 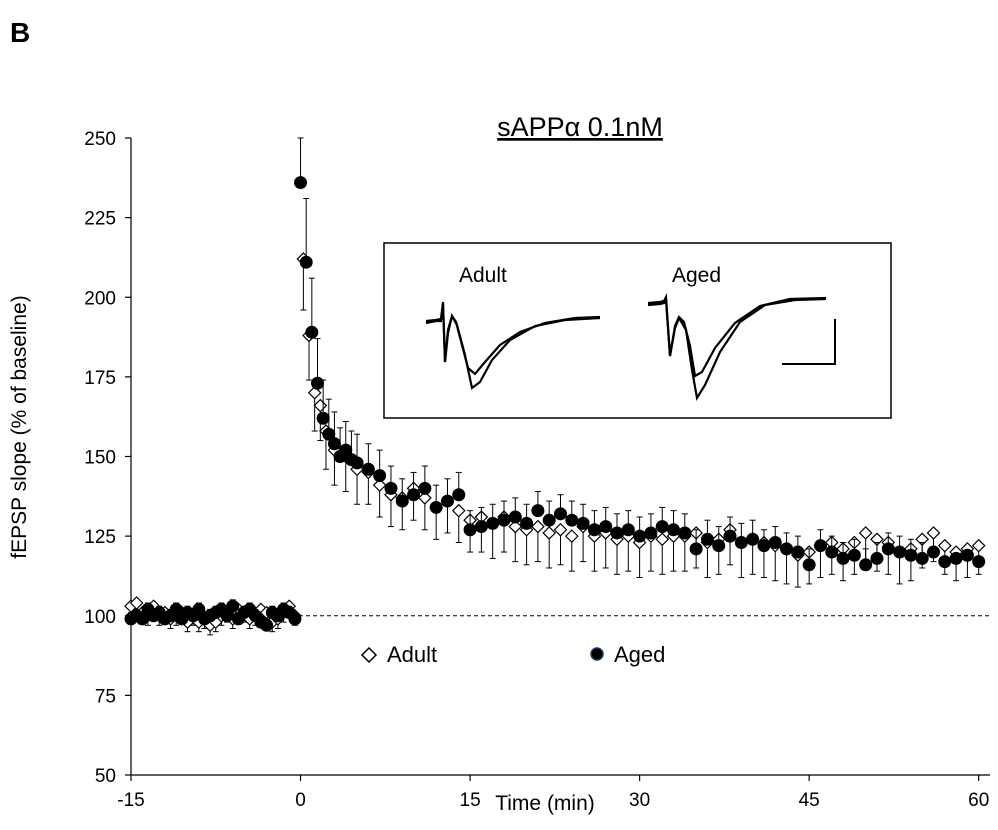 What do you see at coordinates (369, 655) in the screenshot?
I see `legend-marker-adult` at bounding box center [369, 655].